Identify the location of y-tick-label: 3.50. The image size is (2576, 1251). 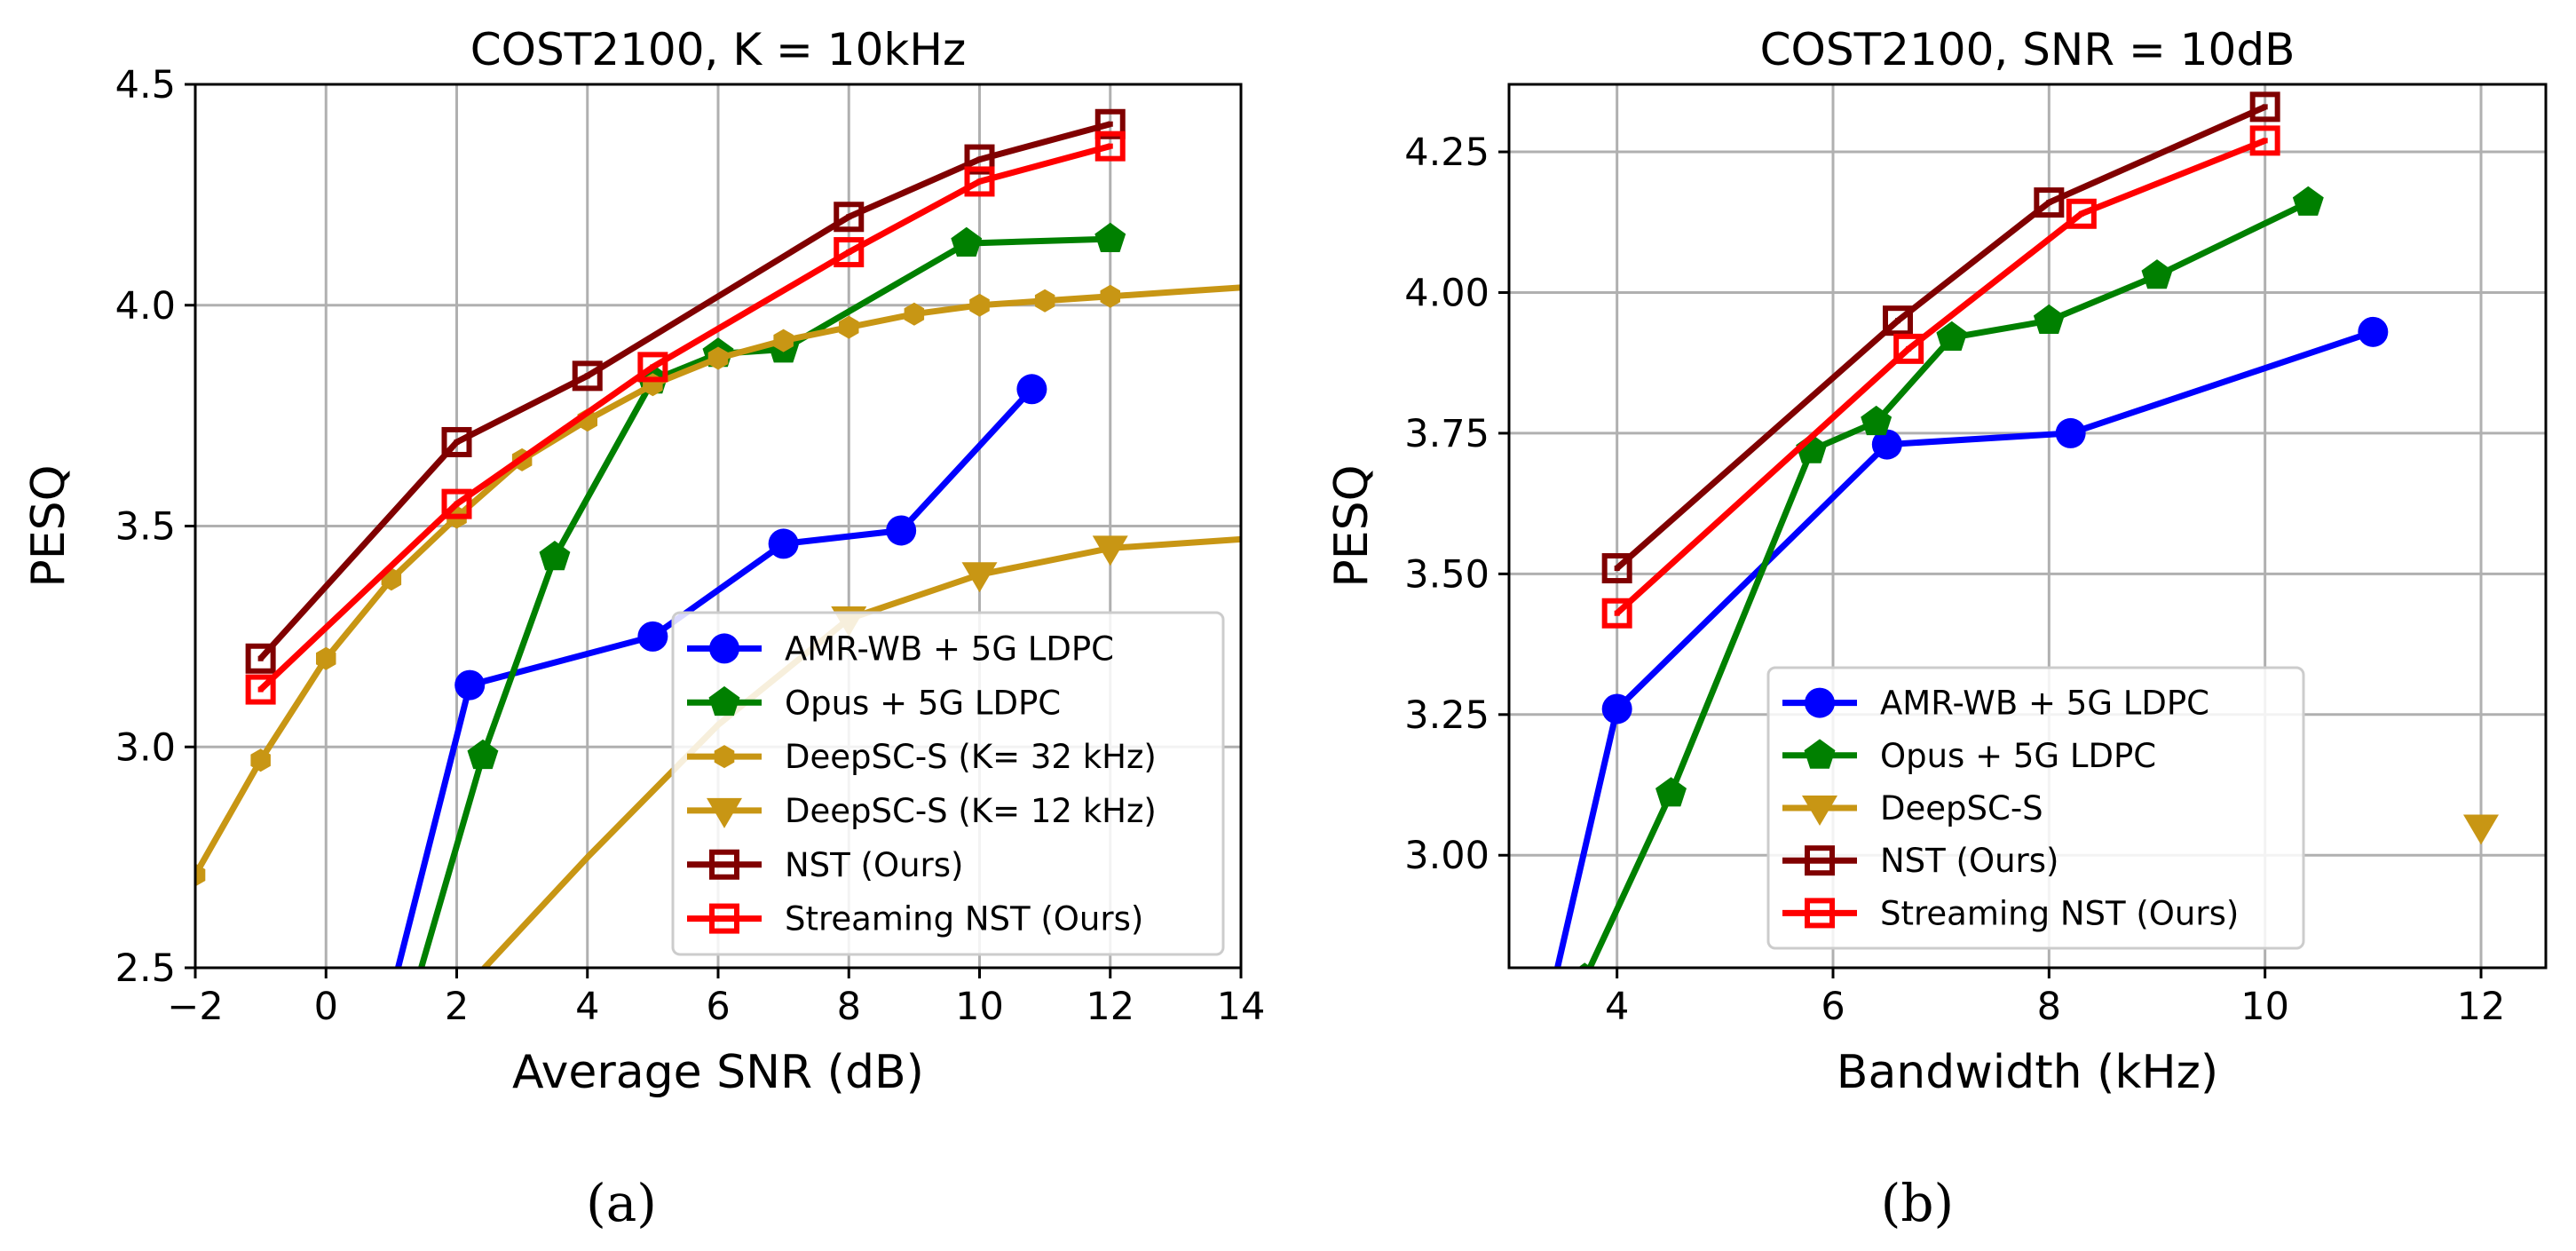
(1446, 574).